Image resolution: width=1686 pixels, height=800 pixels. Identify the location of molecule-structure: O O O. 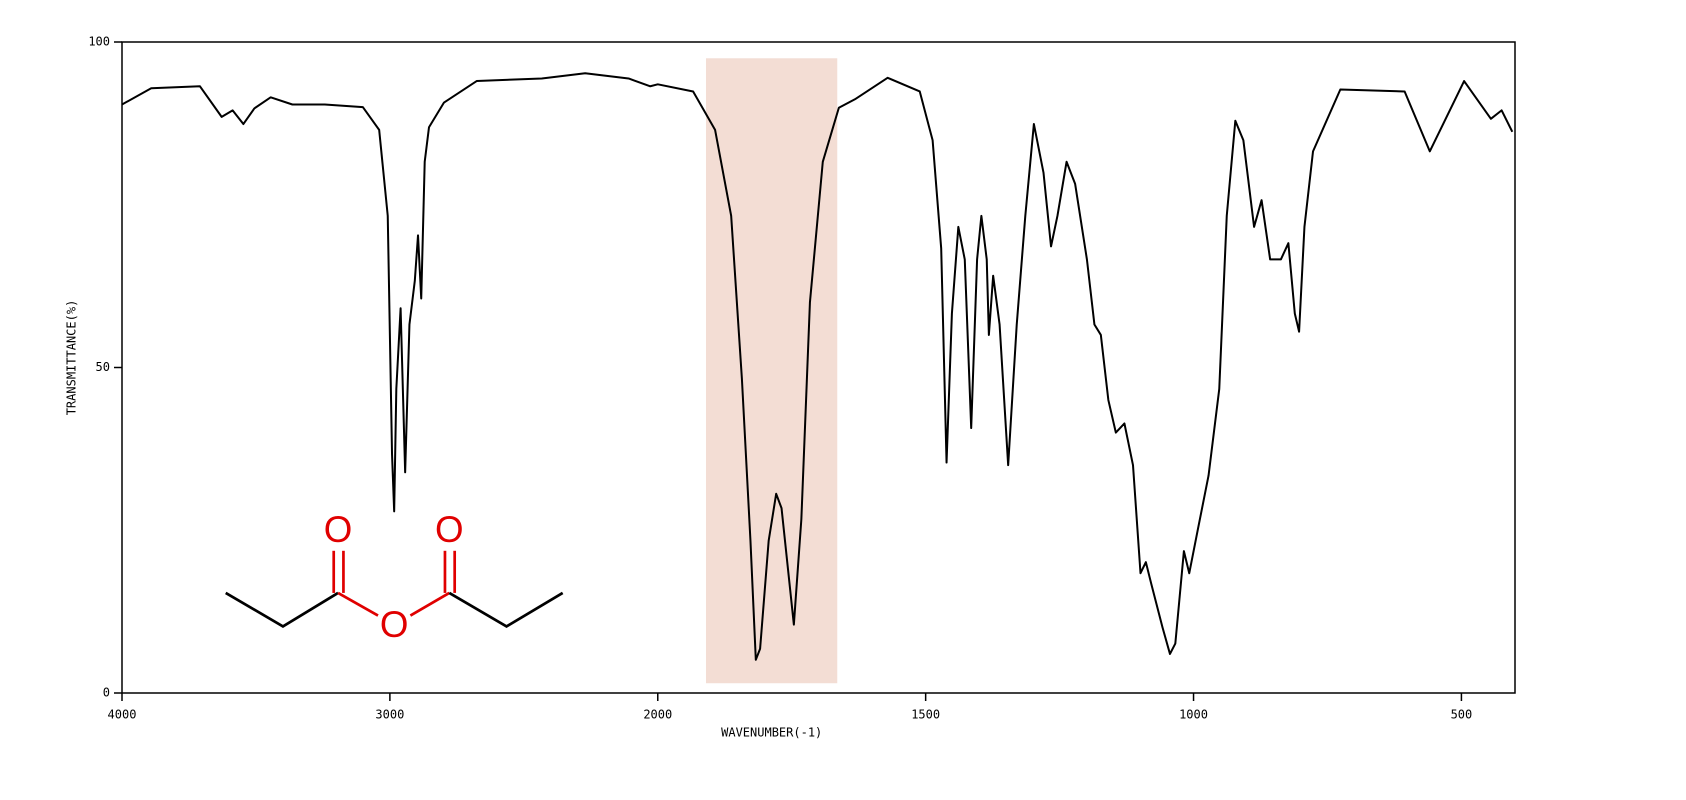
(394, 577).